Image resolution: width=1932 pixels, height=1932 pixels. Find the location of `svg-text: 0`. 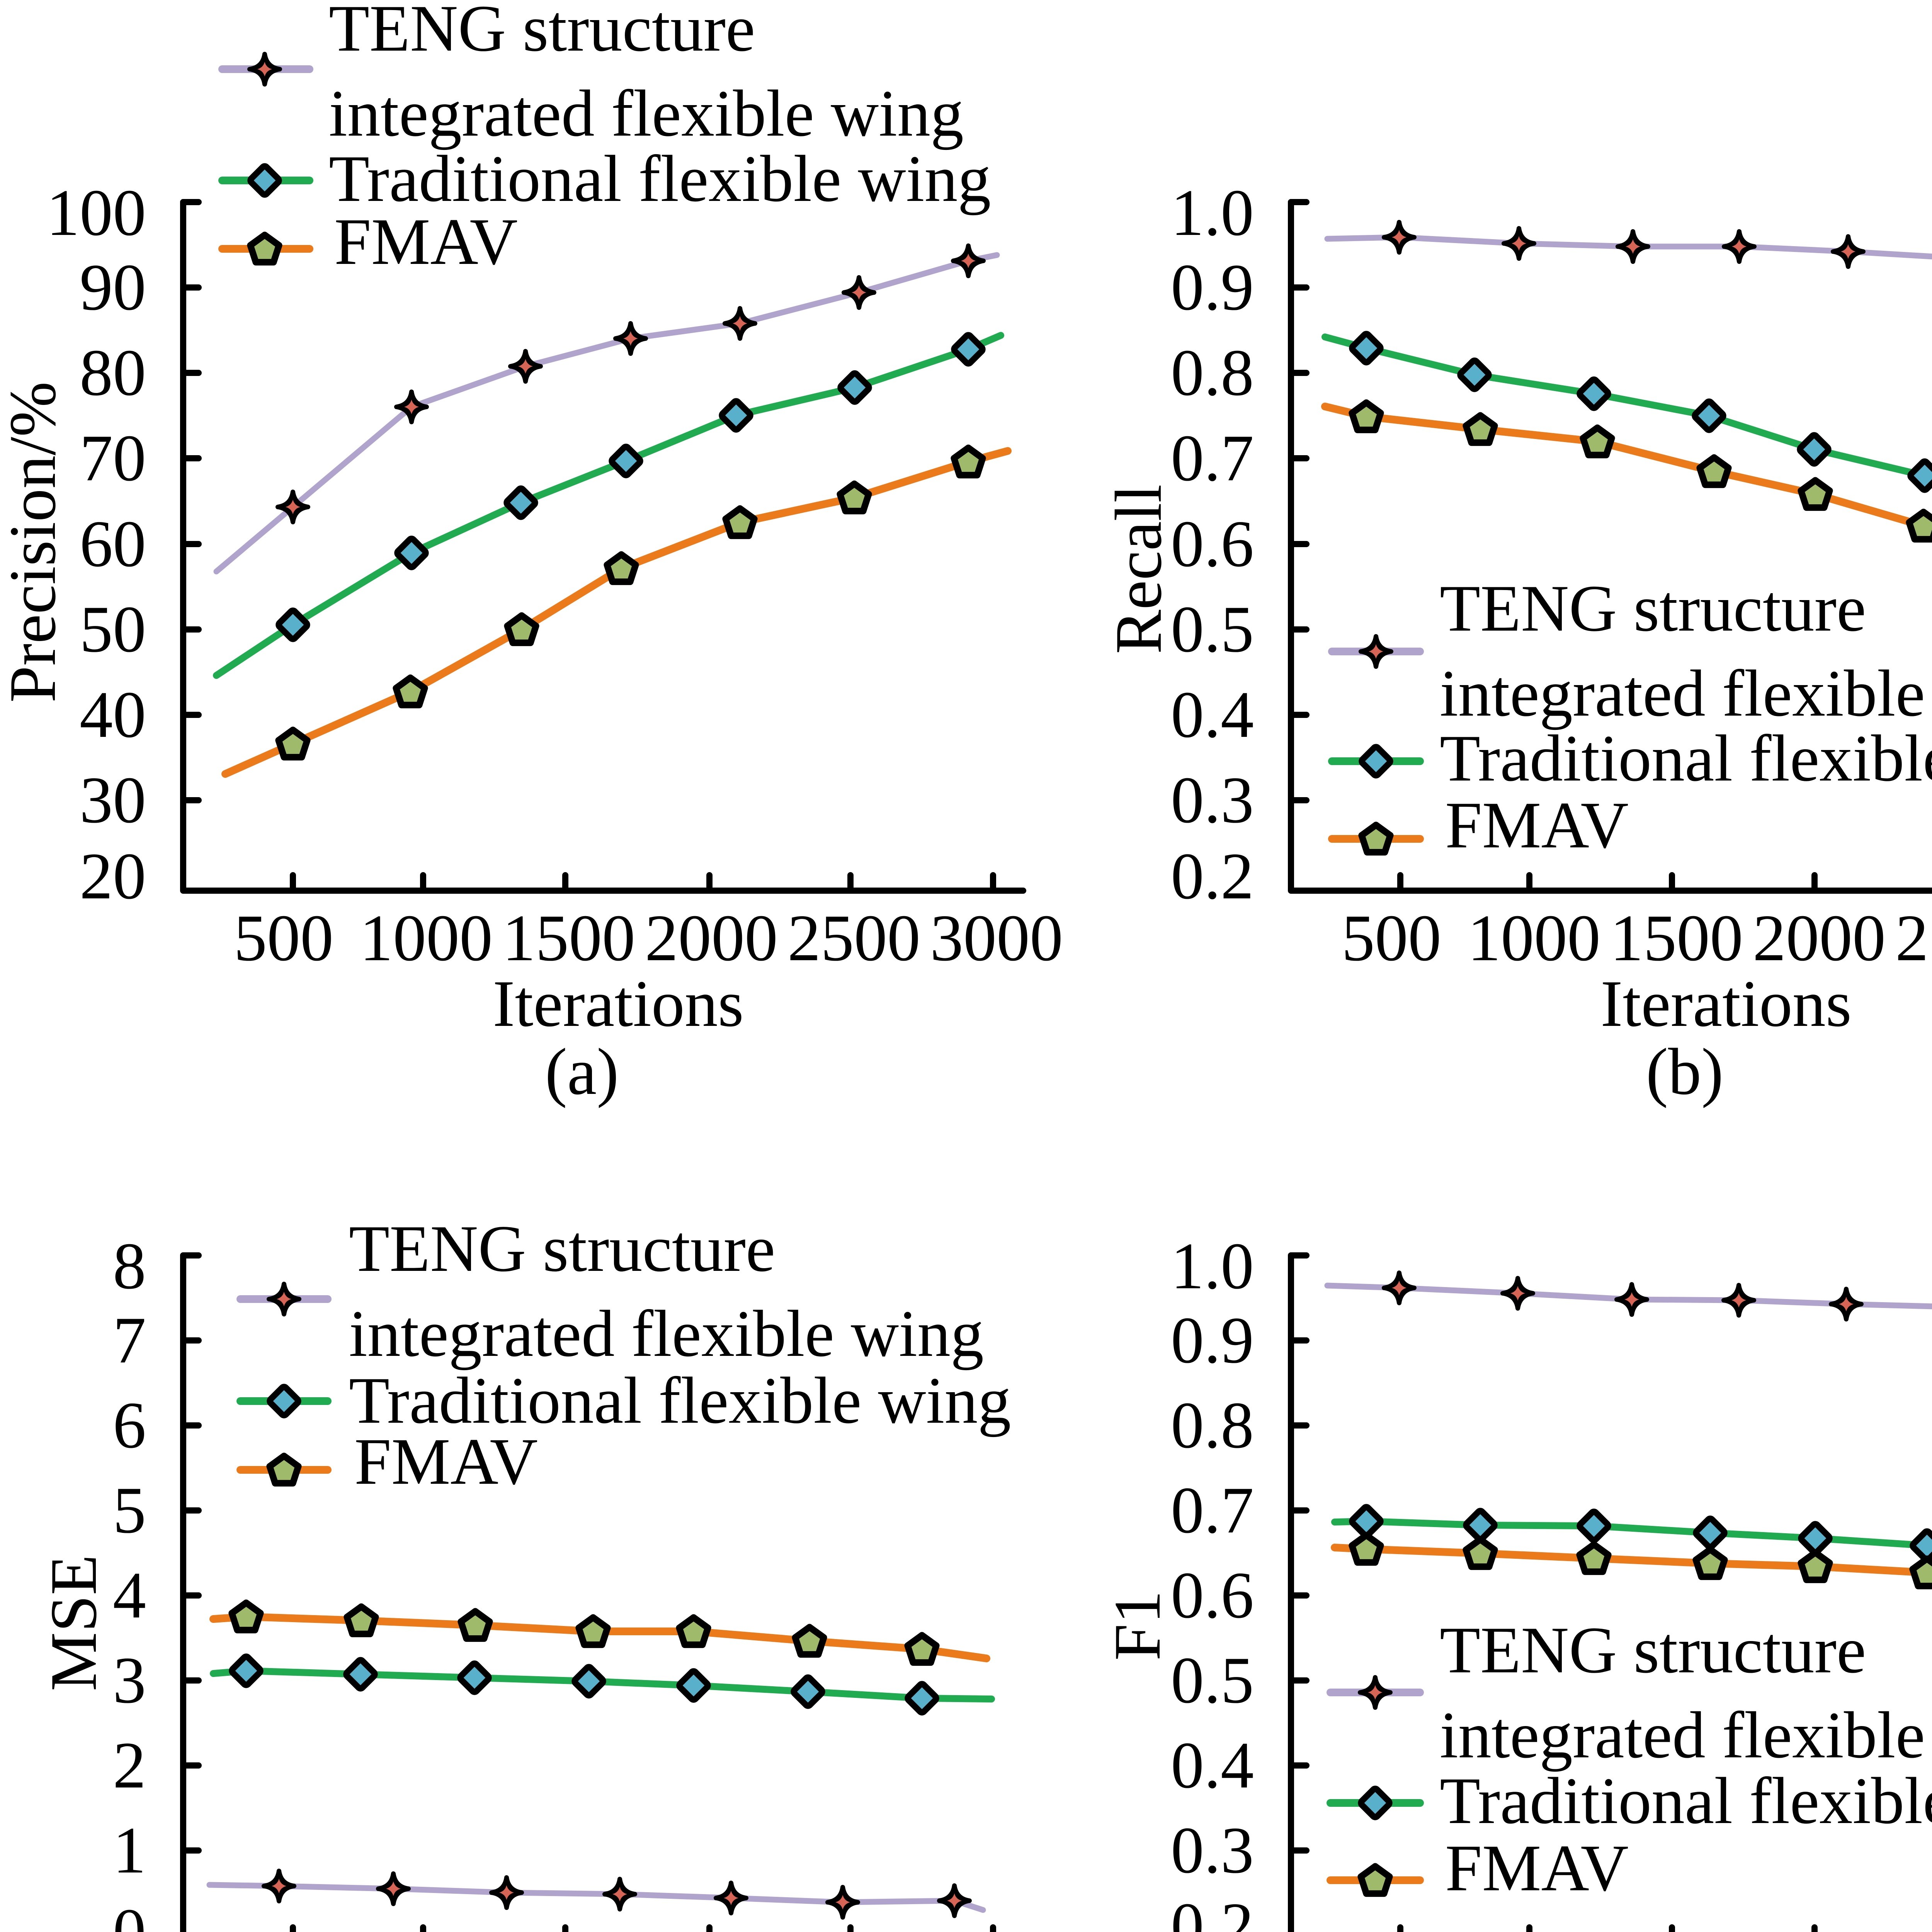

svg-text: 0 is located at coordinates (129, 1913).